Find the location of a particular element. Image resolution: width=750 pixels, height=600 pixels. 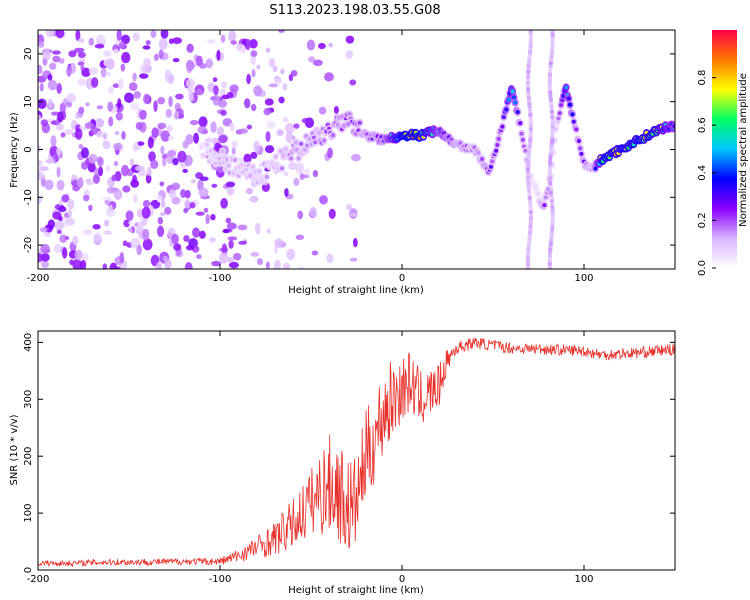

colorbar-tick-label: 0.6 is located at coordinates (702, 125).